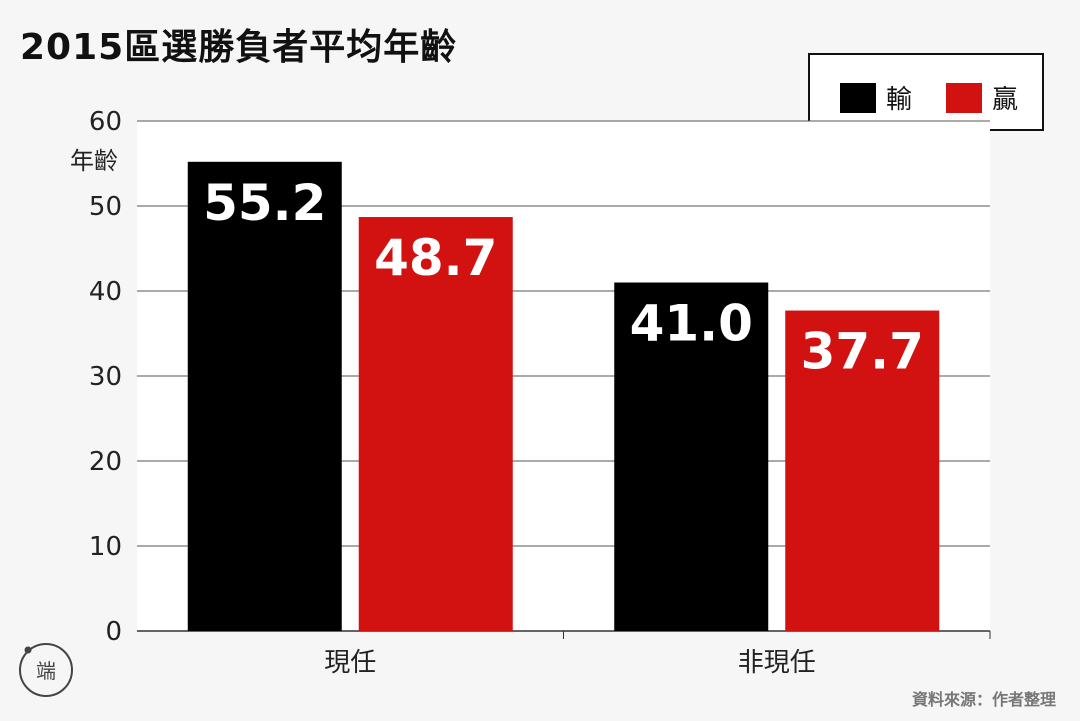  What do you see at coordinates (926, 92) in the screenshot?
I see `legend: 輸 贏` at bounding box center [926, 92].